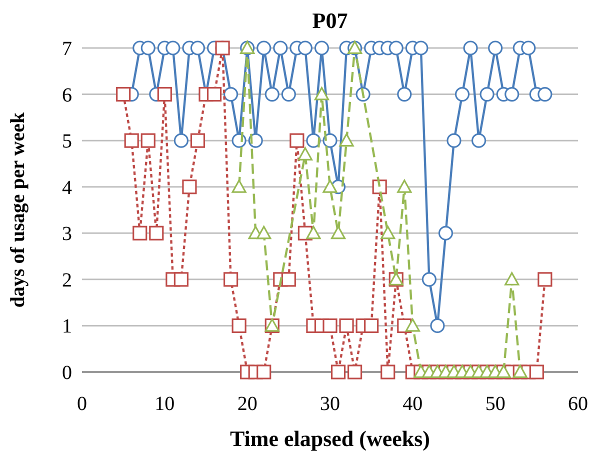 This screenshot has width=597, height=454. Describe the element at coordinates (495, 404) in the screenshot. I see `x-tick-label: 50` at that location.